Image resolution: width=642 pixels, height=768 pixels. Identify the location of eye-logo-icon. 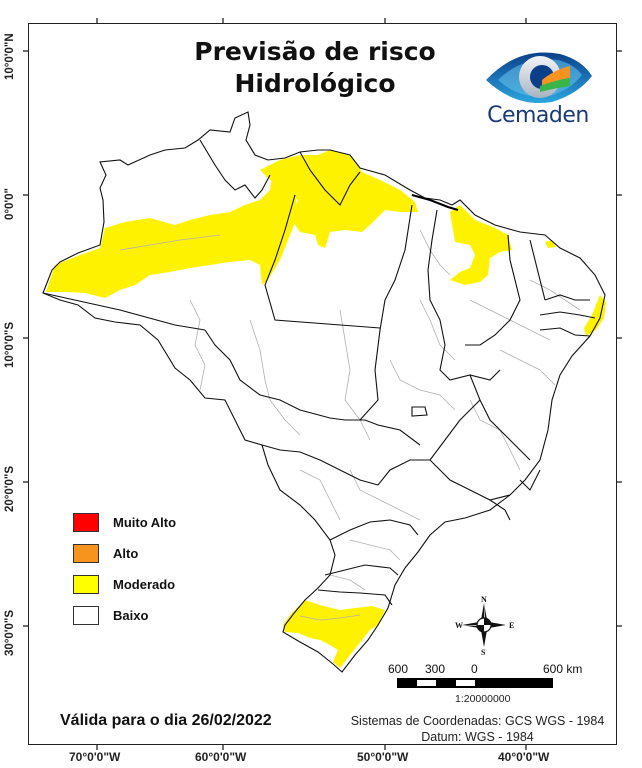
(539, 78).